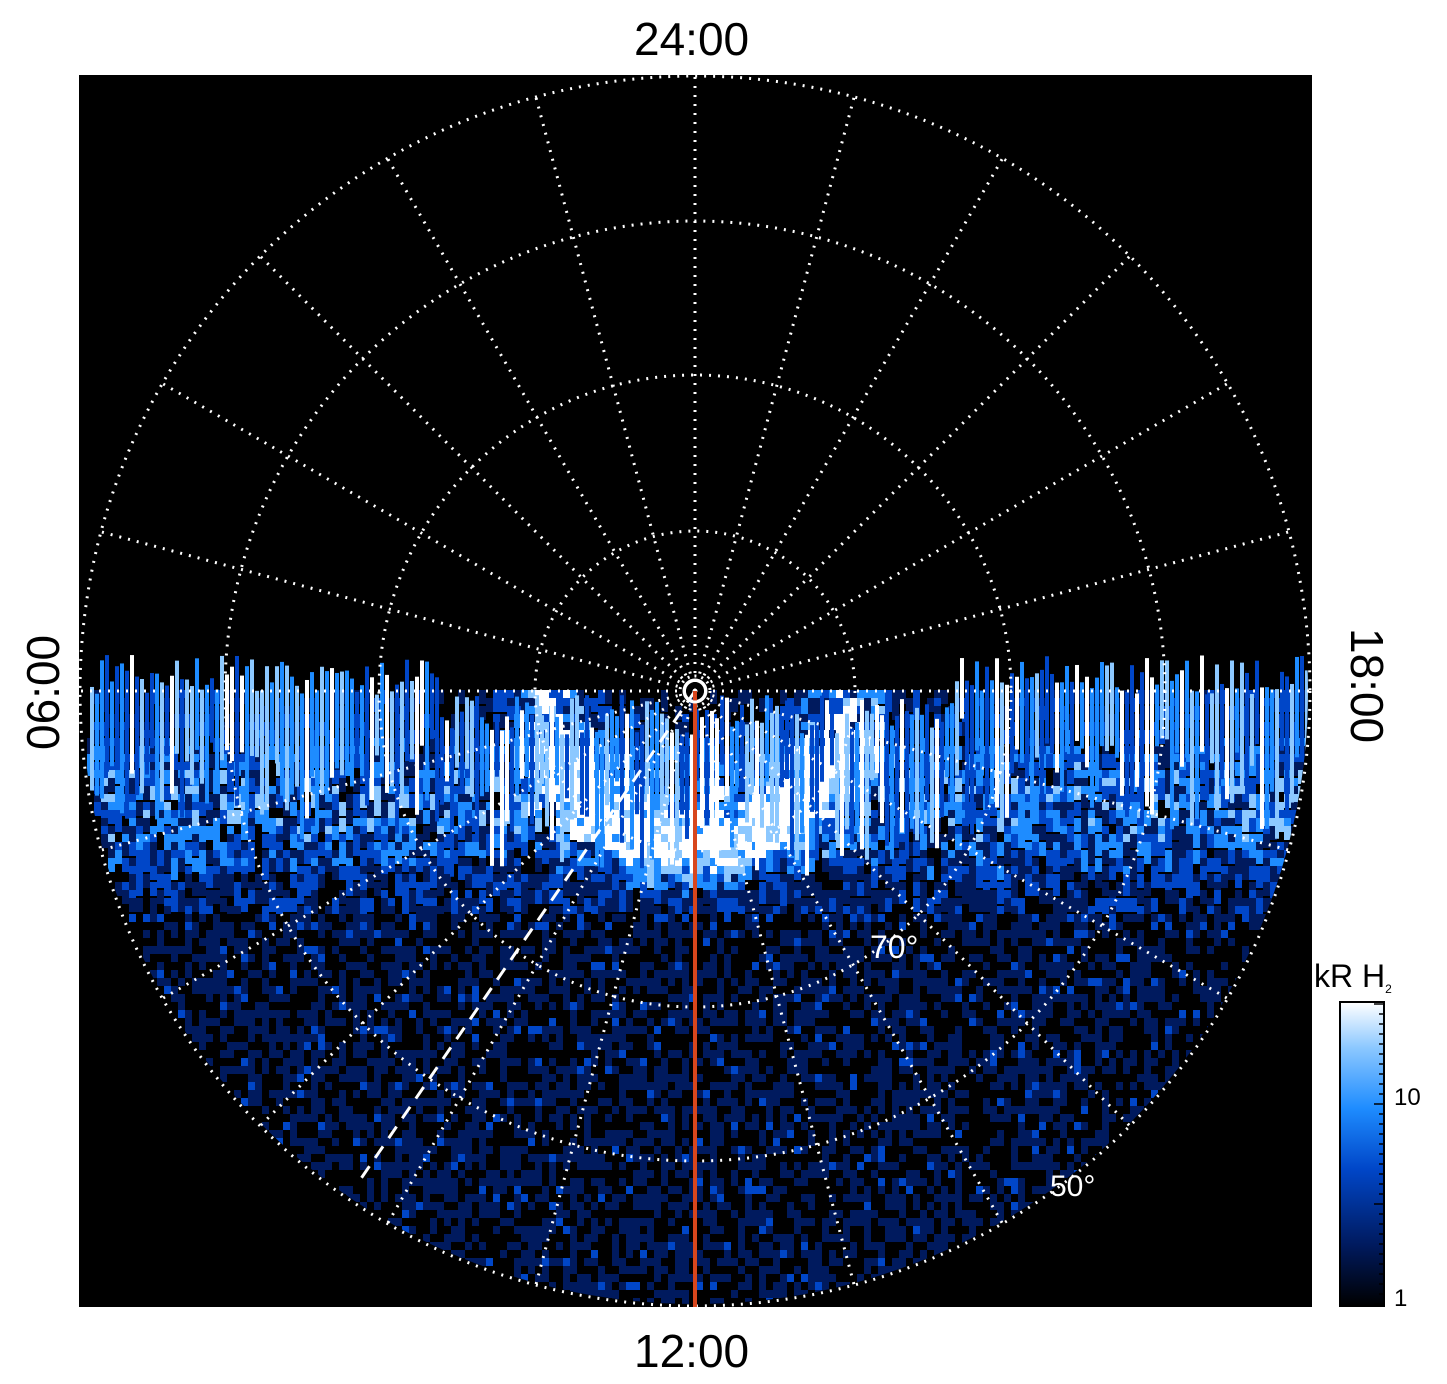  What do you see at coordinates (1367, 686) in the screenshot?
I see `label-18h: 18:00` at bounding box center [1367, 686].